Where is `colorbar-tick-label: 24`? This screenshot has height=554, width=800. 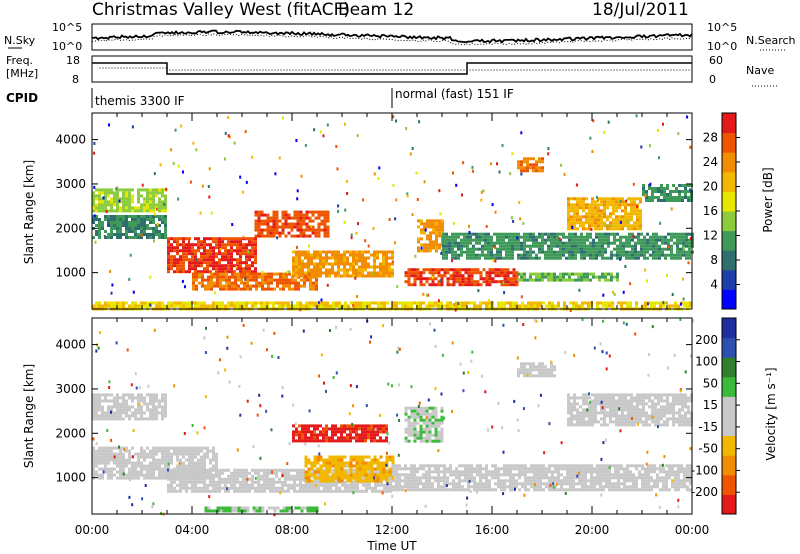
colorbar-tick-label: 24 is located at coordinates (710, 162).